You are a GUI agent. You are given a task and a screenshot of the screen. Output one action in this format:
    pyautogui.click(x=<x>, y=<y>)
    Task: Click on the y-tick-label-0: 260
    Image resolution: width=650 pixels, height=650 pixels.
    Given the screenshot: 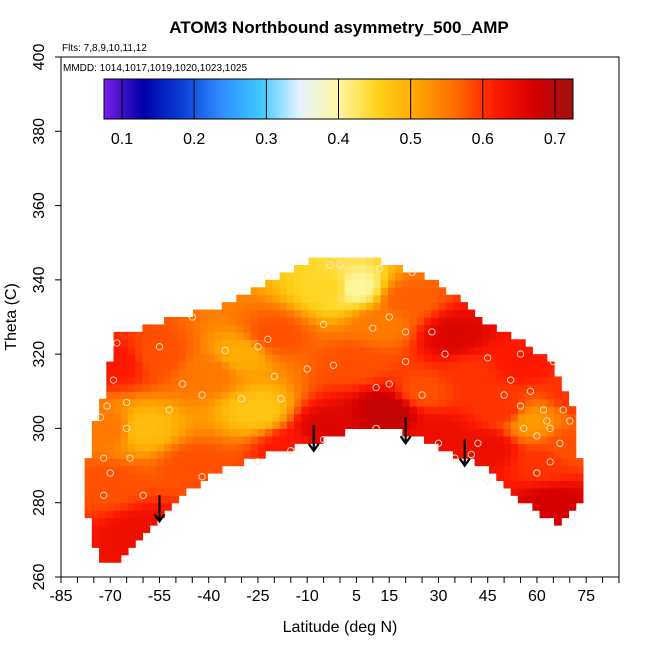 What is the action you would take?
    pyautogui.click(x=39, y=577)
    